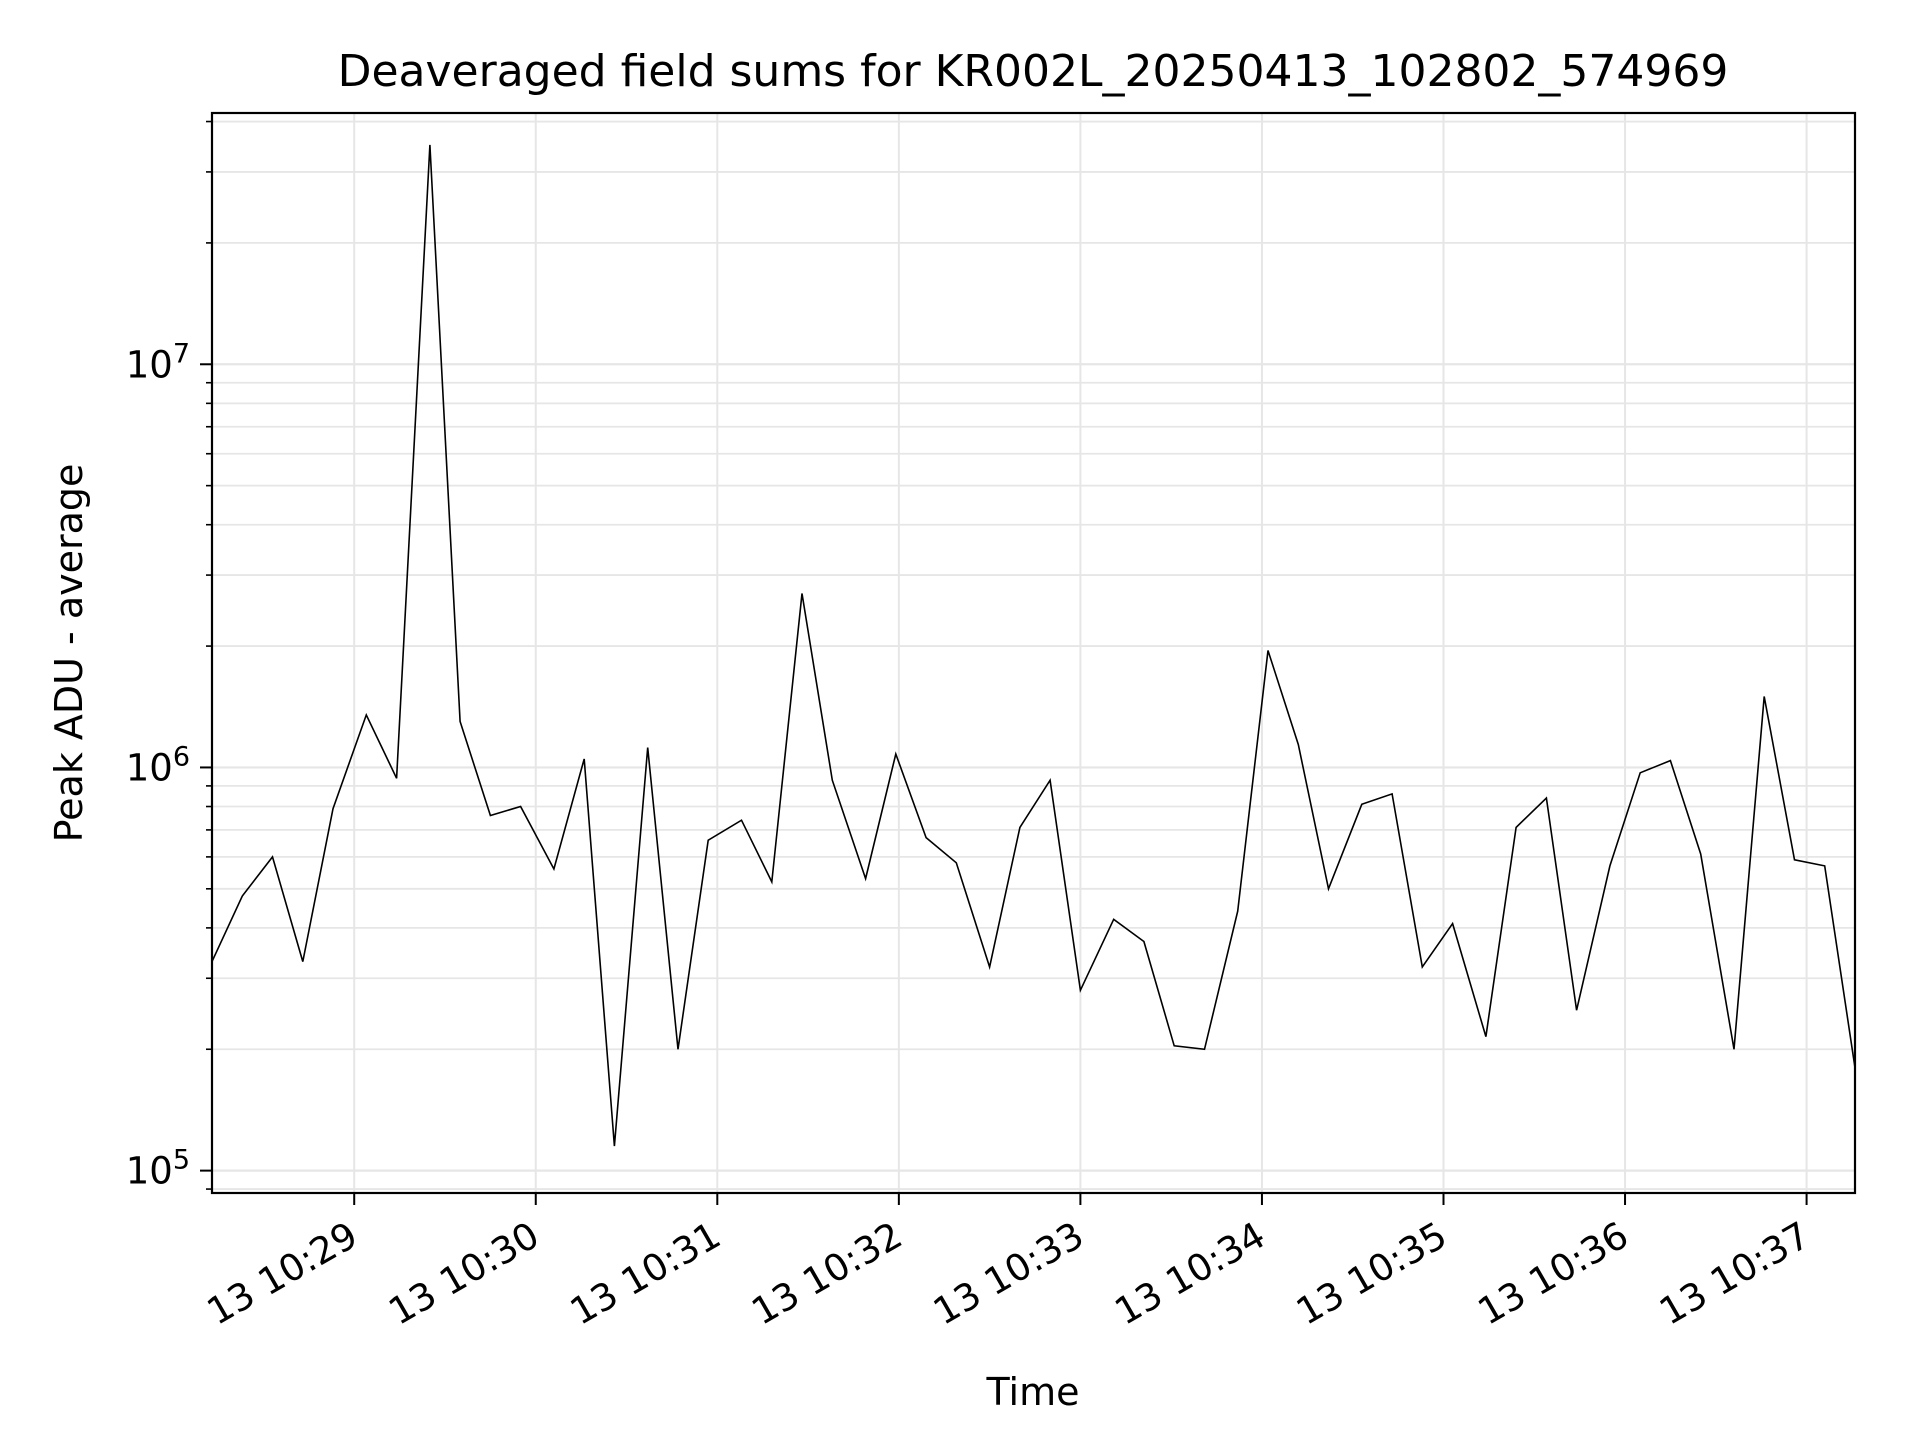  Describe the element at coordinates (1008, 1274) in the screenshot. I see `x-tick-label: 13 10:33` at that location.